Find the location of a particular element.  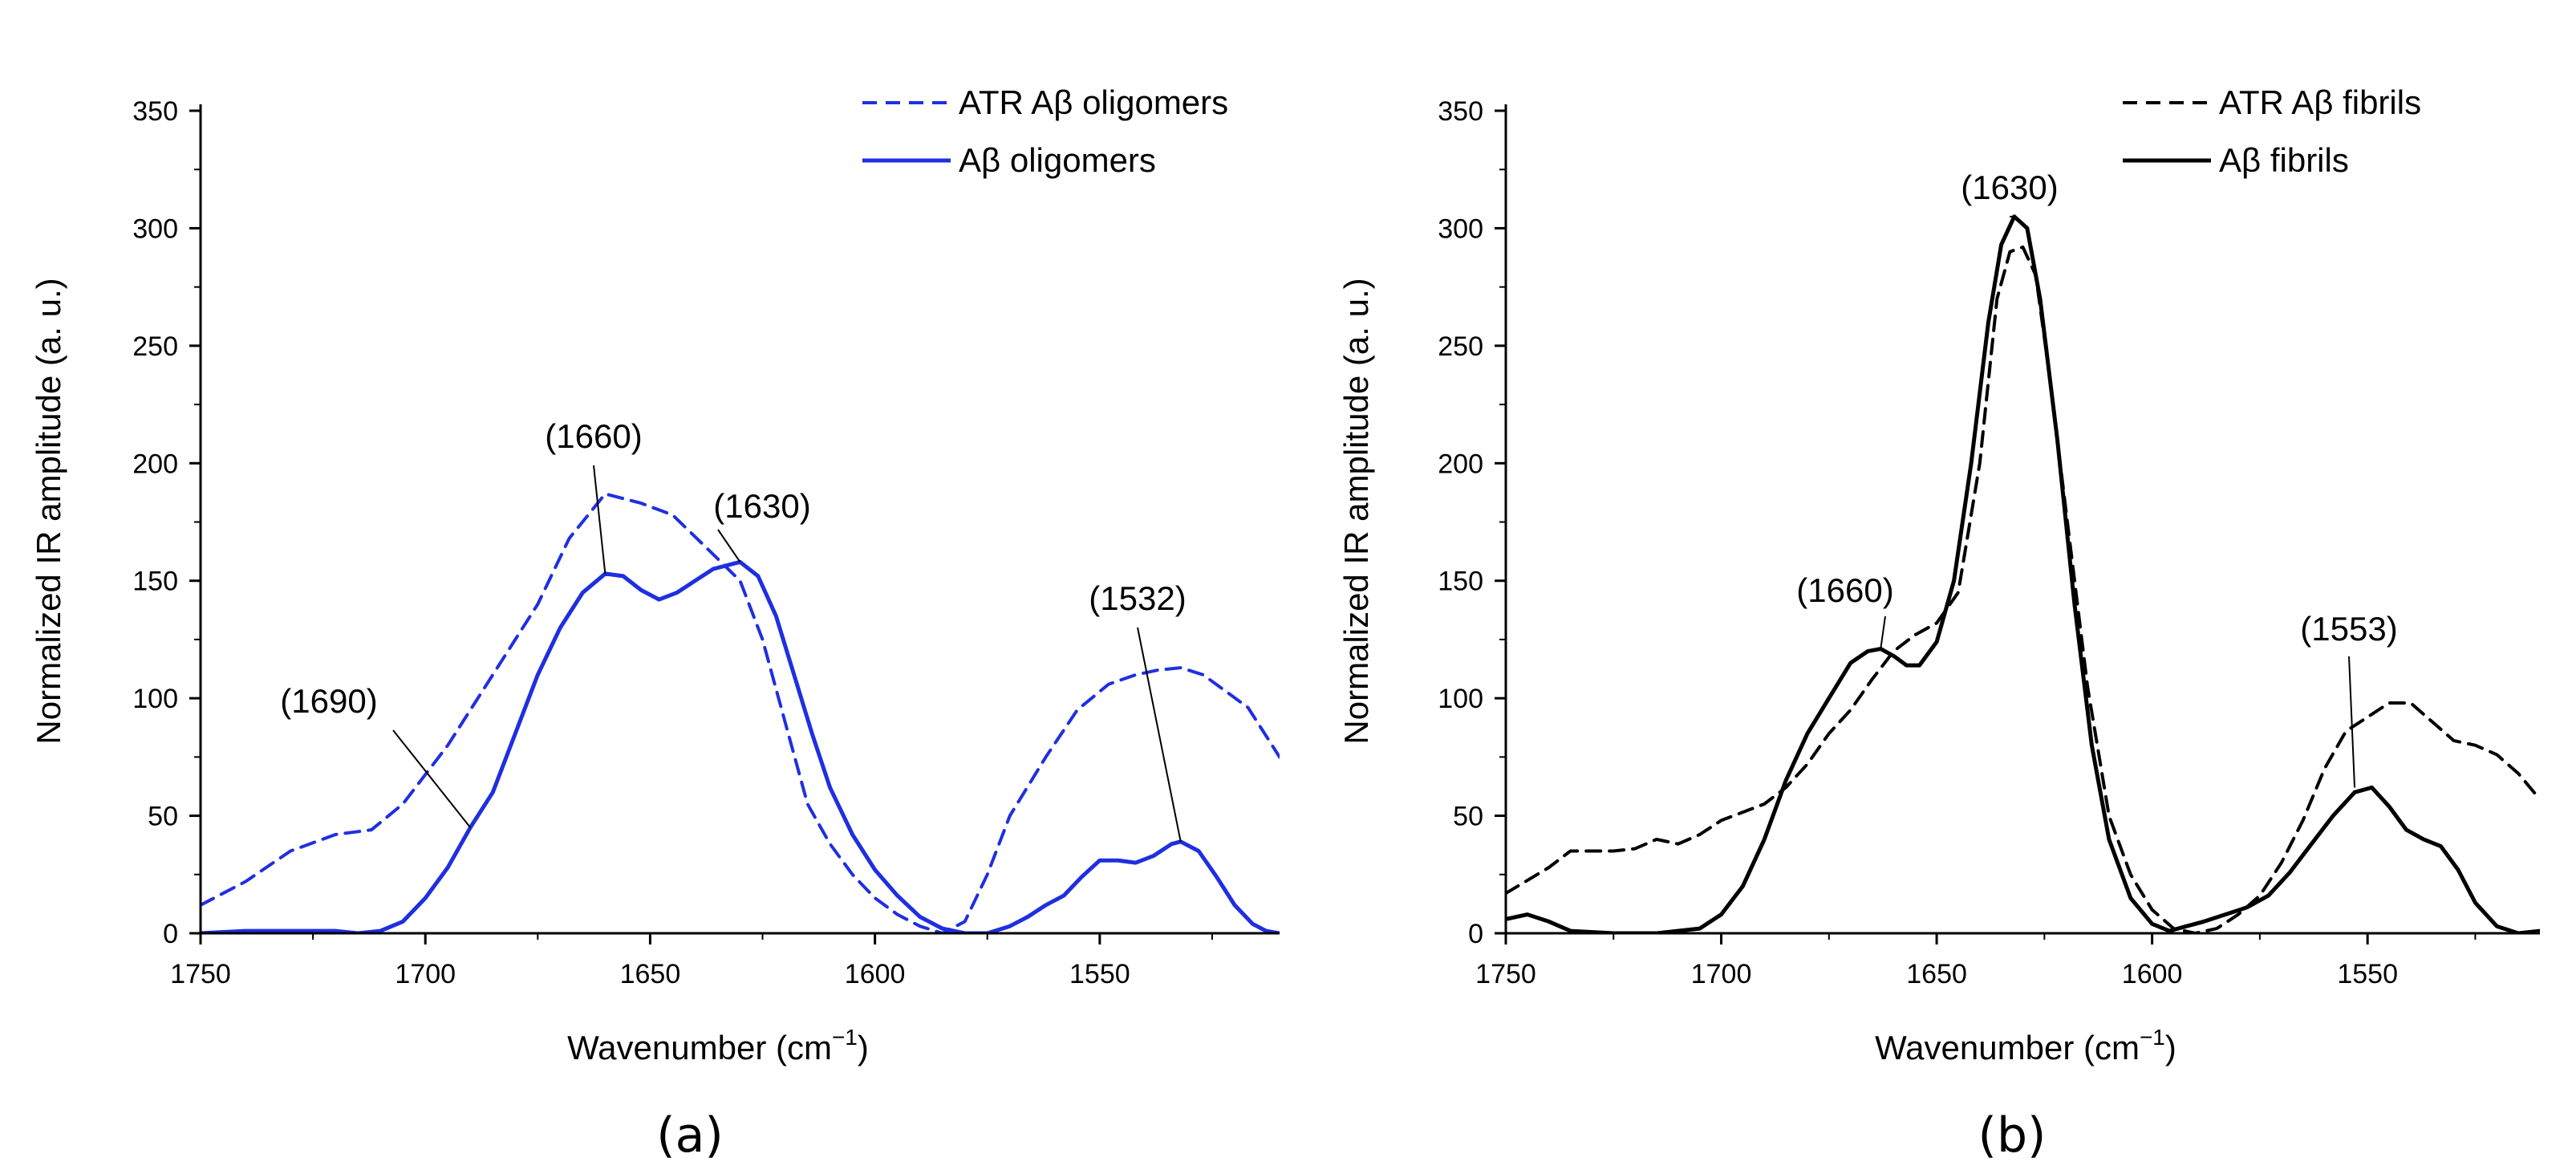

panel-a-y-axis-title: Normalized IR amplitude (a. u.) is located at coordinates (48, 511).